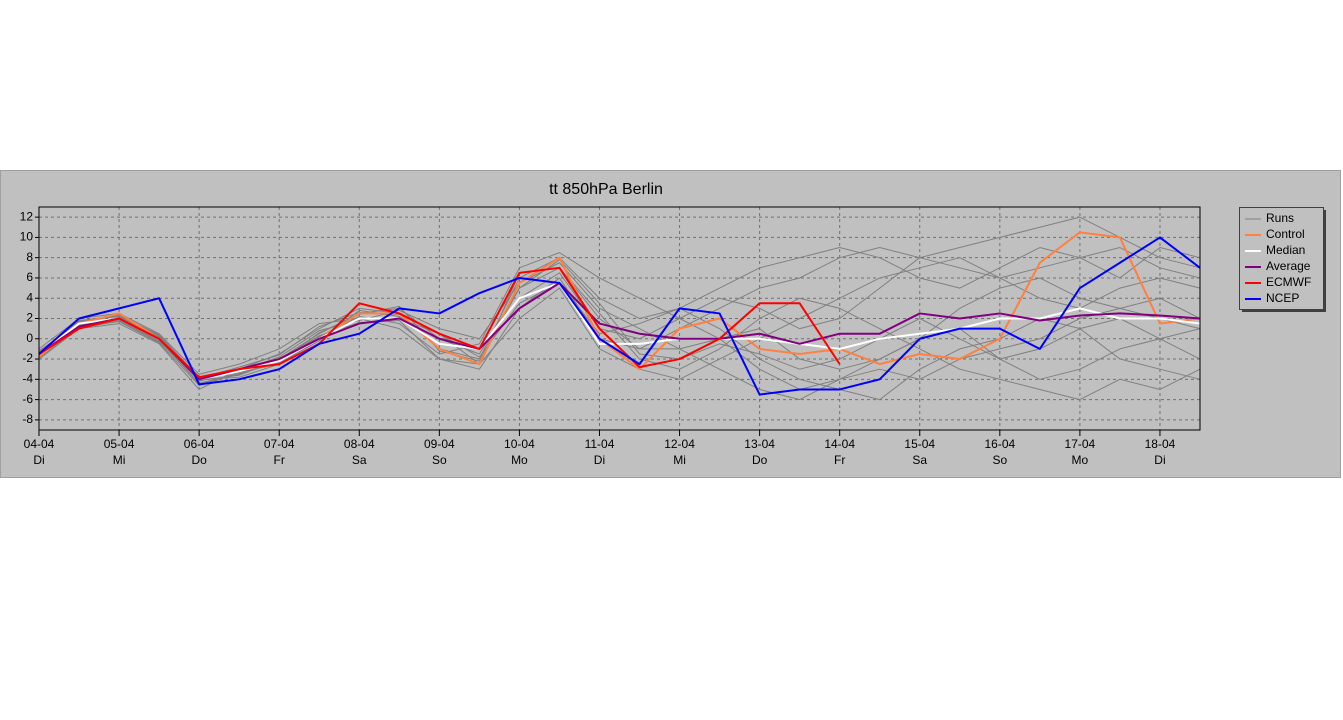 This screenshot has height=720, width=1343. What do you see at coordinates (1288, 266) in the screenshot?
I see `legend-label: Average` at bounding box center [1288, 266].